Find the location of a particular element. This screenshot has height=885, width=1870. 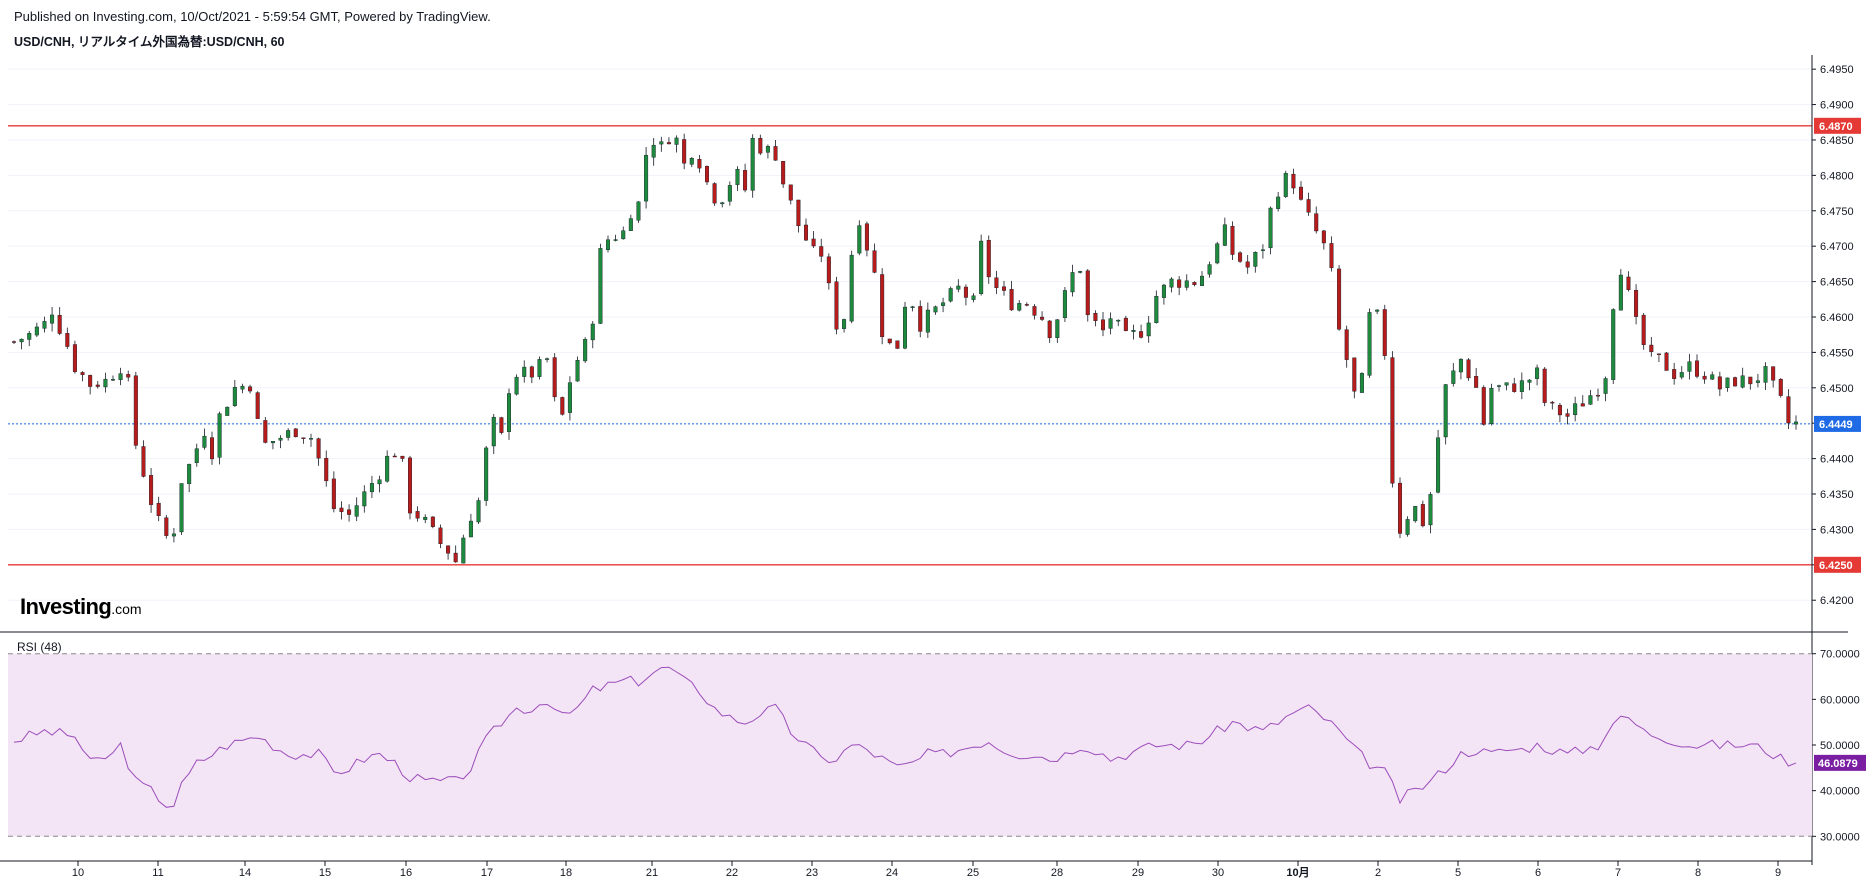

time-tick-label: 7 is located at coordinates (1618, 873).